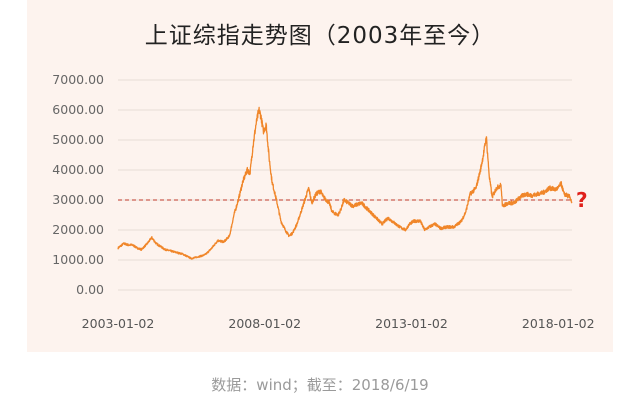 The width and height of the screenshot is (640, 420). I want to click on y-tick-label-1: 1000.00, so click(78, 259).